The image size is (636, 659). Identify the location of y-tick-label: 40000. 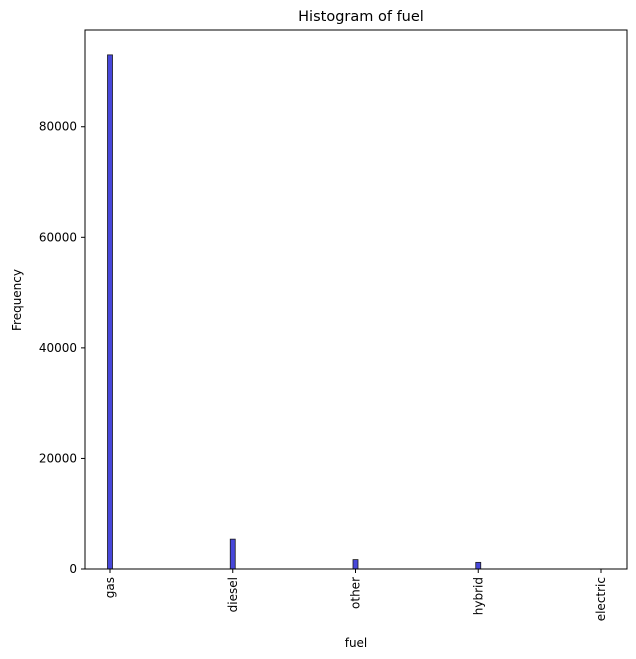
(58, 348).